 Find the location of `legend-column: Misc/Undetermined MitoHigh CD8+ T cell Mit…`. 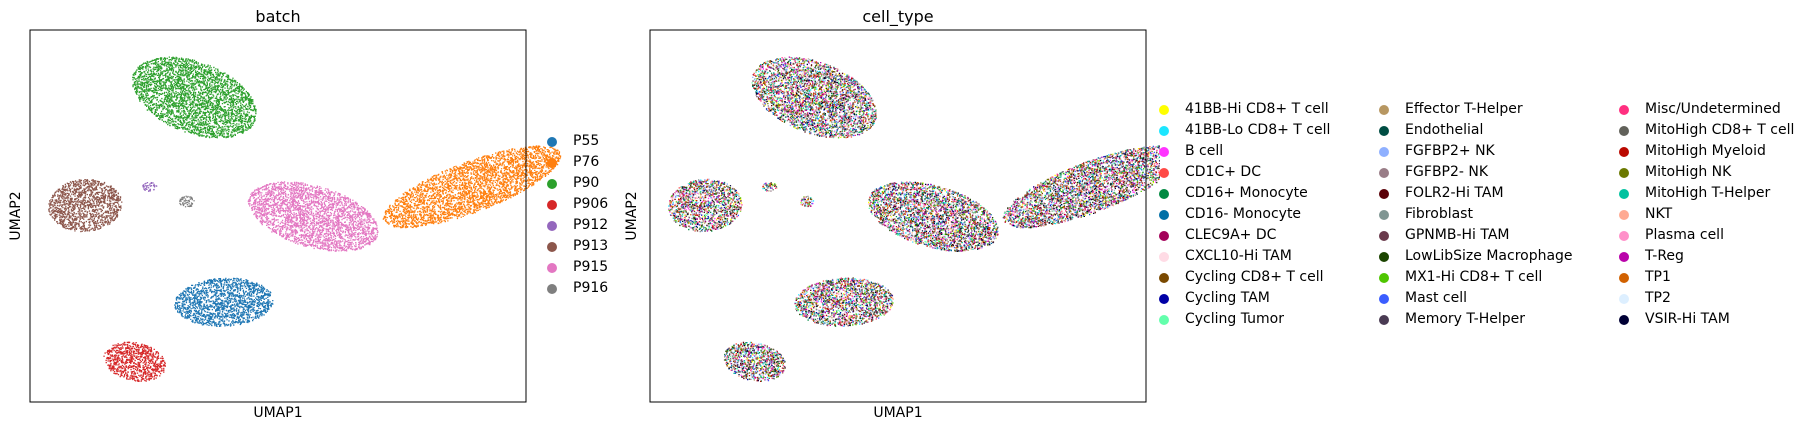

legend-column: Misc/Undetermined MitoHigh CD8+ T cell Mit… is located at coordinates (1706, 214).